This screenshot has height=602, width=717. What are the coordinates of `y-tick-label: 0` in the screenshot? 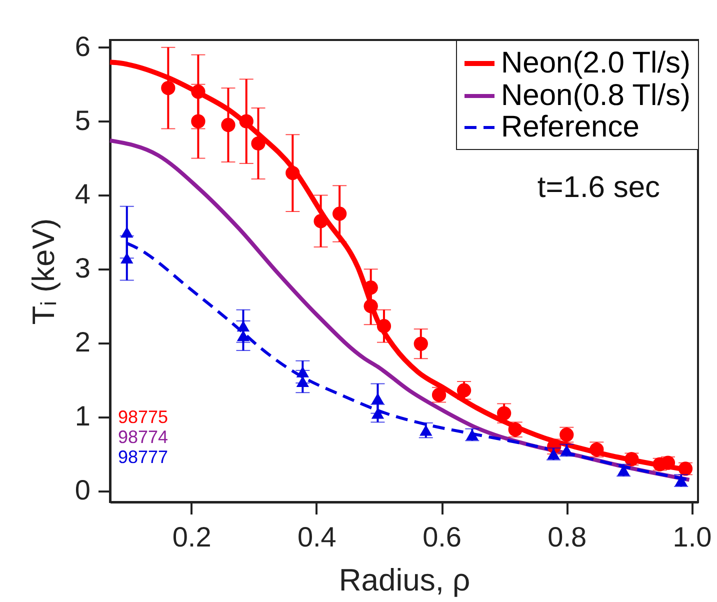 It's located at (82, 490).